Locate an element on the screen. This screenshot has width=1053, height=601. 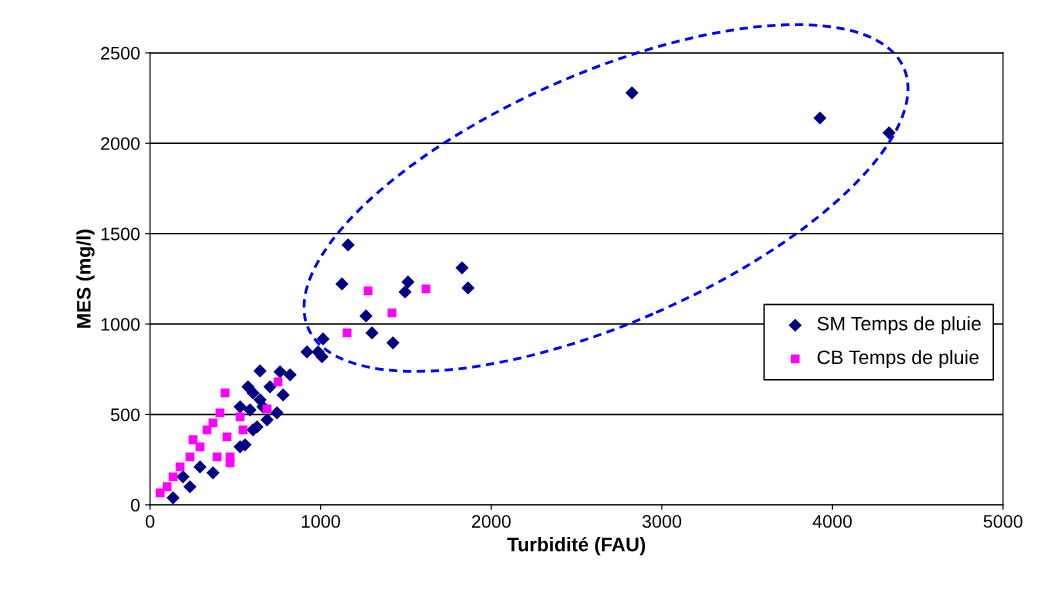
y-tick-label: 1500 is located at coordinates (120, 234).